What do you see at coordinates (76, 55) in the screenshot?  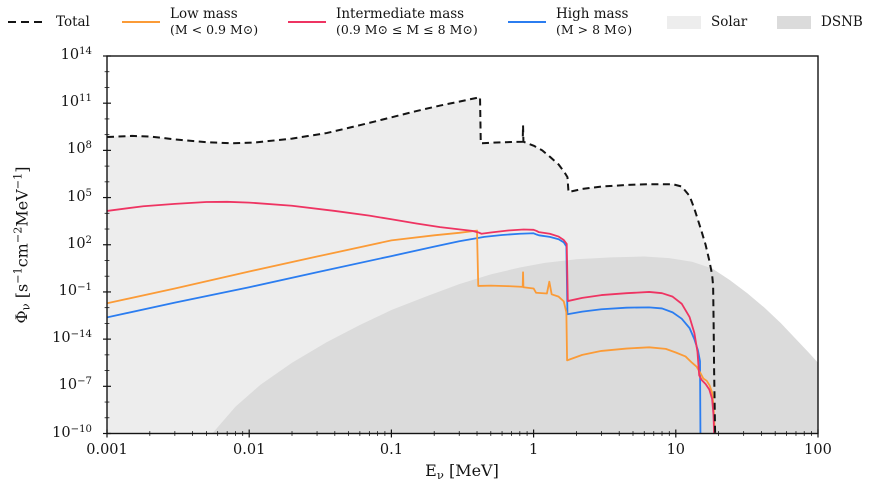 I see `y-tick-label: 10¹⁴` at bounding box center [76, 55].